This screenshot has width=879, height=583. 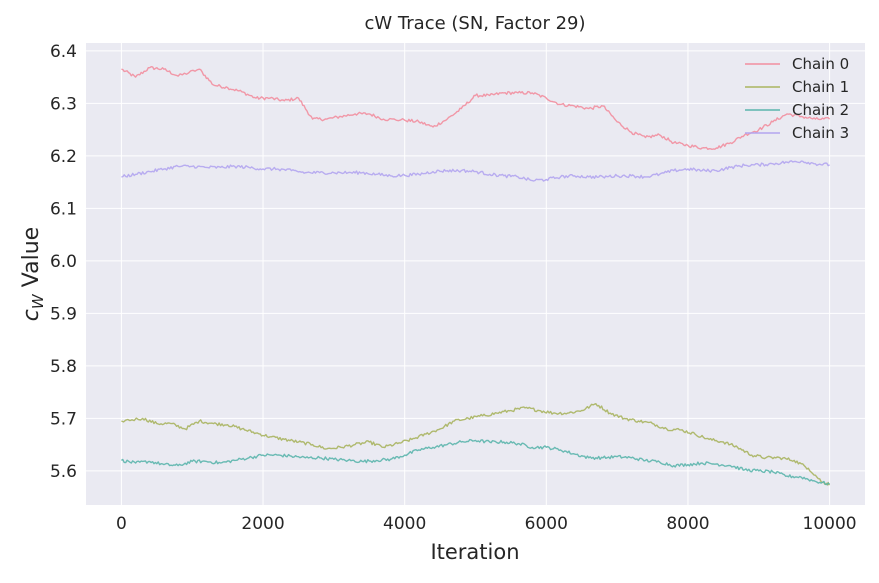 I want to click on legend-label-chain-3: Chain 3, so click(x=820, y=133).